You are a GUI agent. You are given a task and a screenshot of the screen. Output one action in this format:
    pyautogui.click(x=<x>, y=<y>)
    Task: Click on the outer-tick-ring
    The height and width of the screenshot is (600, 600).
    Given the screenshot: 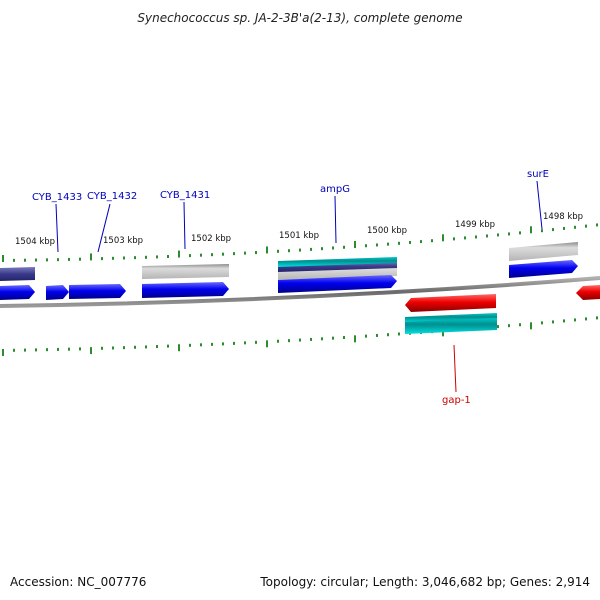 What is the action you would take?
    pyautogui.click(x=300, y=242)
    